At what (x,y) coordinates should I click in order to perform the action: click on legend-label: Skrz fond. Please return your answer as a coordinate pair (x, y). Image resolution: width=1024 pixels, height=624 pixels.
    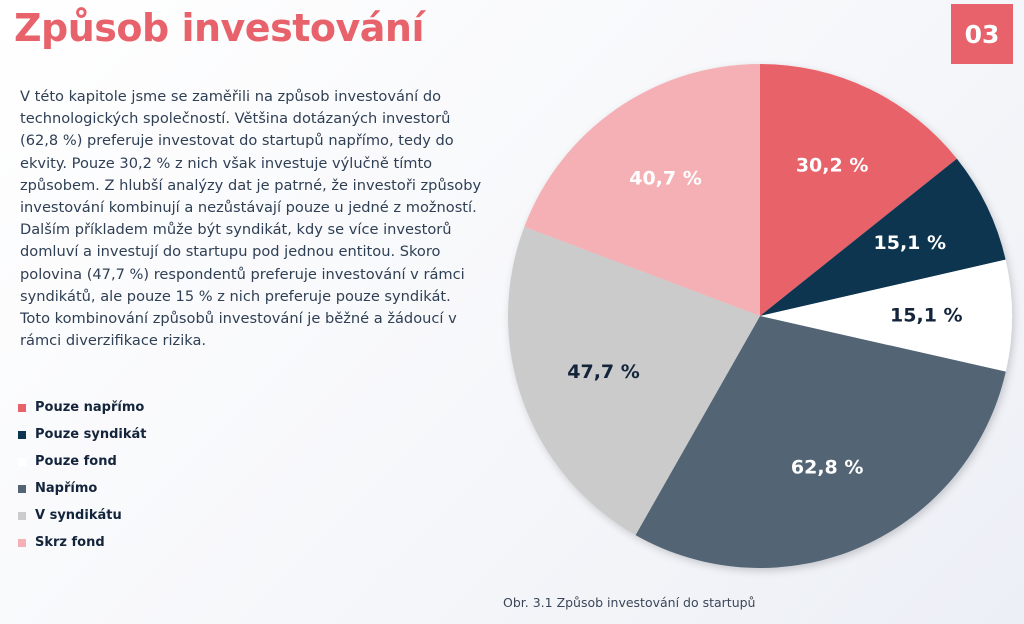
    Looking at the image, I should click on (70, 542).